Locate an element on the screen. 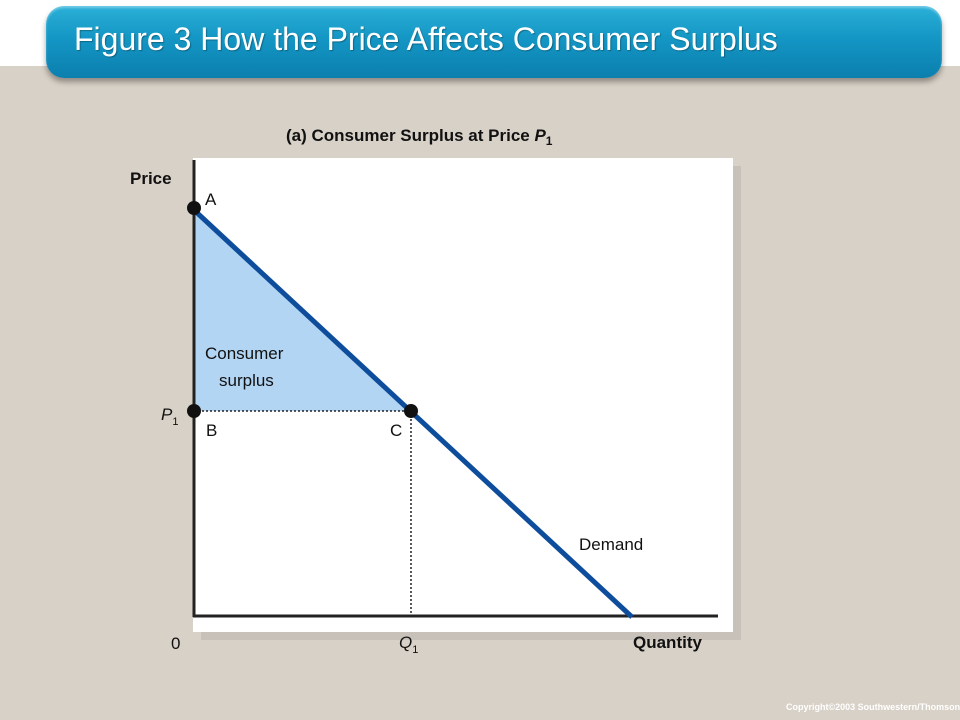 Image resolution: width=960 pixels, height=720 pixels. p1-var: P is located at coordinates (167, 414).